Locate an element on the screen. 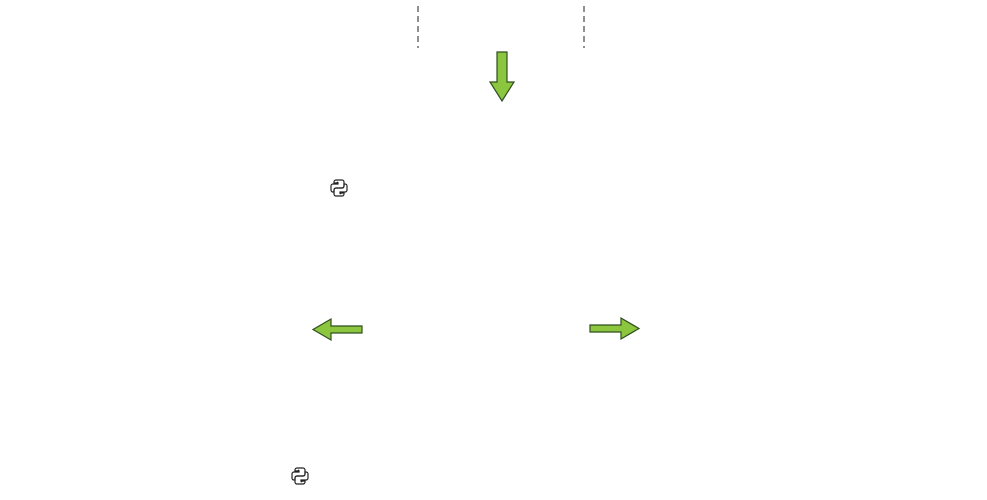 This screenshot has width=987, height=500. right-arrow-icon is located at coordinates (615, 328).